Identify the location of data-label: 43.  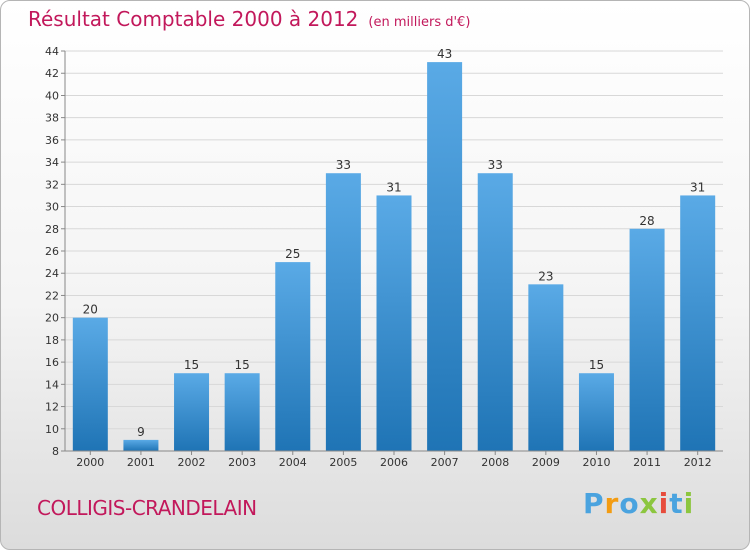
(444, 54).